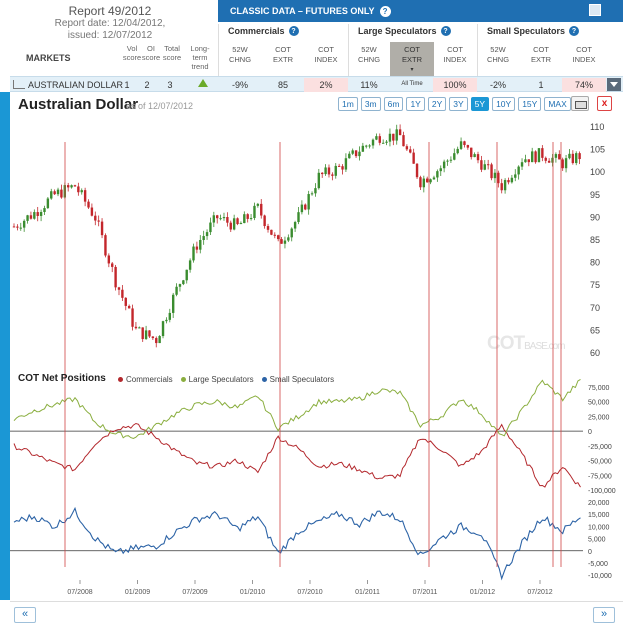  What do you see at coordinates (367, 592) in the screenshot?
I see `x-tick-label: 01/2011` at bounding box center [367, 592].